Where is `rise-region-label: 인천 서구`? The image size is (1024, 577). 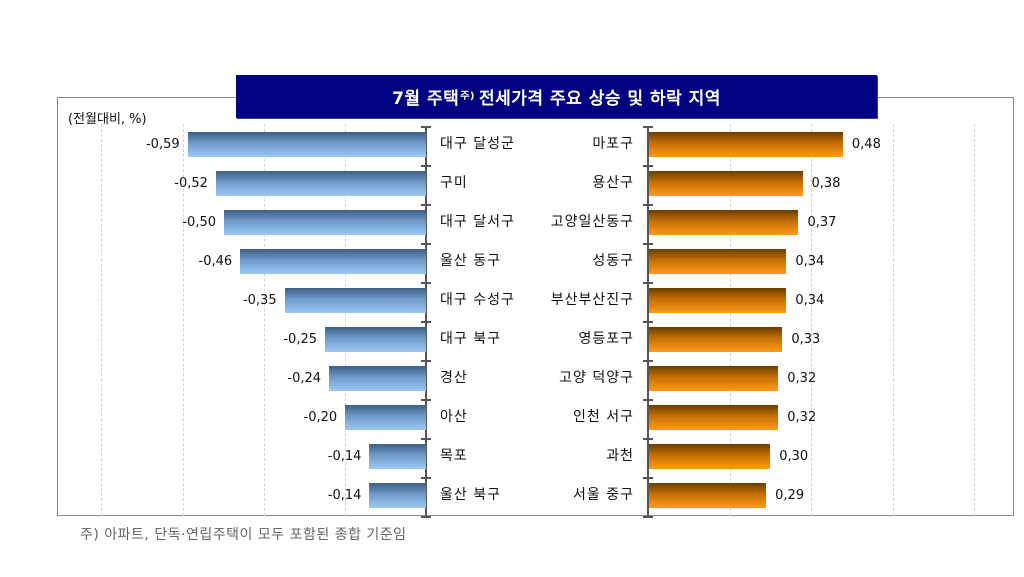
rise-region-label: 인천 서구 is located at coordinates (603, 417).